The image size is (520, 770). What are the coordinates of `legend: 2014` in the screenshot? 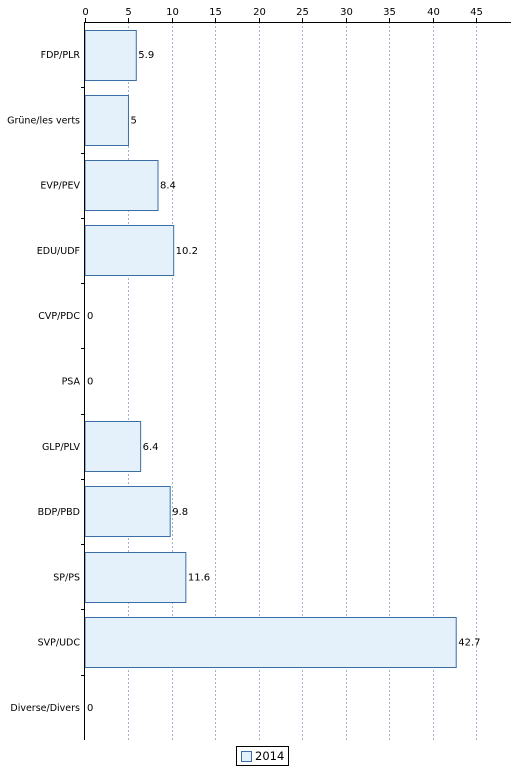 It's located at (263, 756).